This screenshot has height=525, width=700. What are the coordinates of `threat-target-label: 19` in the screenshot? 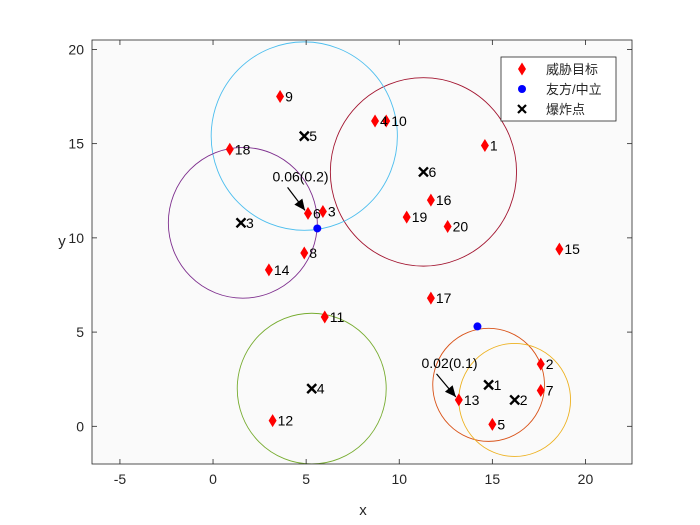 It's located at (420, 217).